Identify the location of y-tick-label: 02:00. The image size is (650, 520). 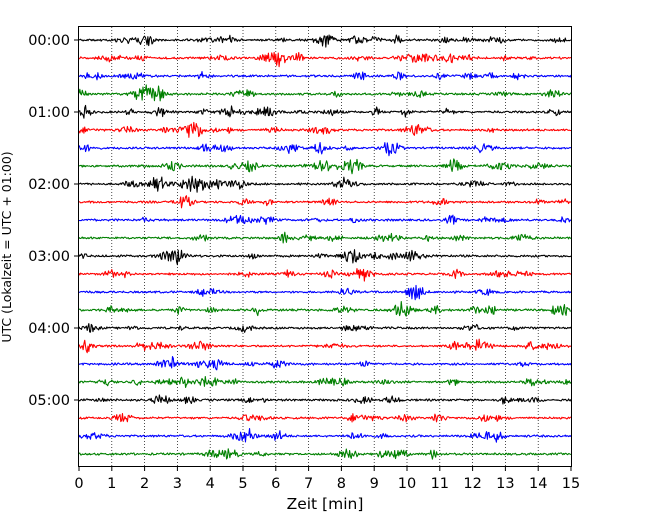
(49, 185).